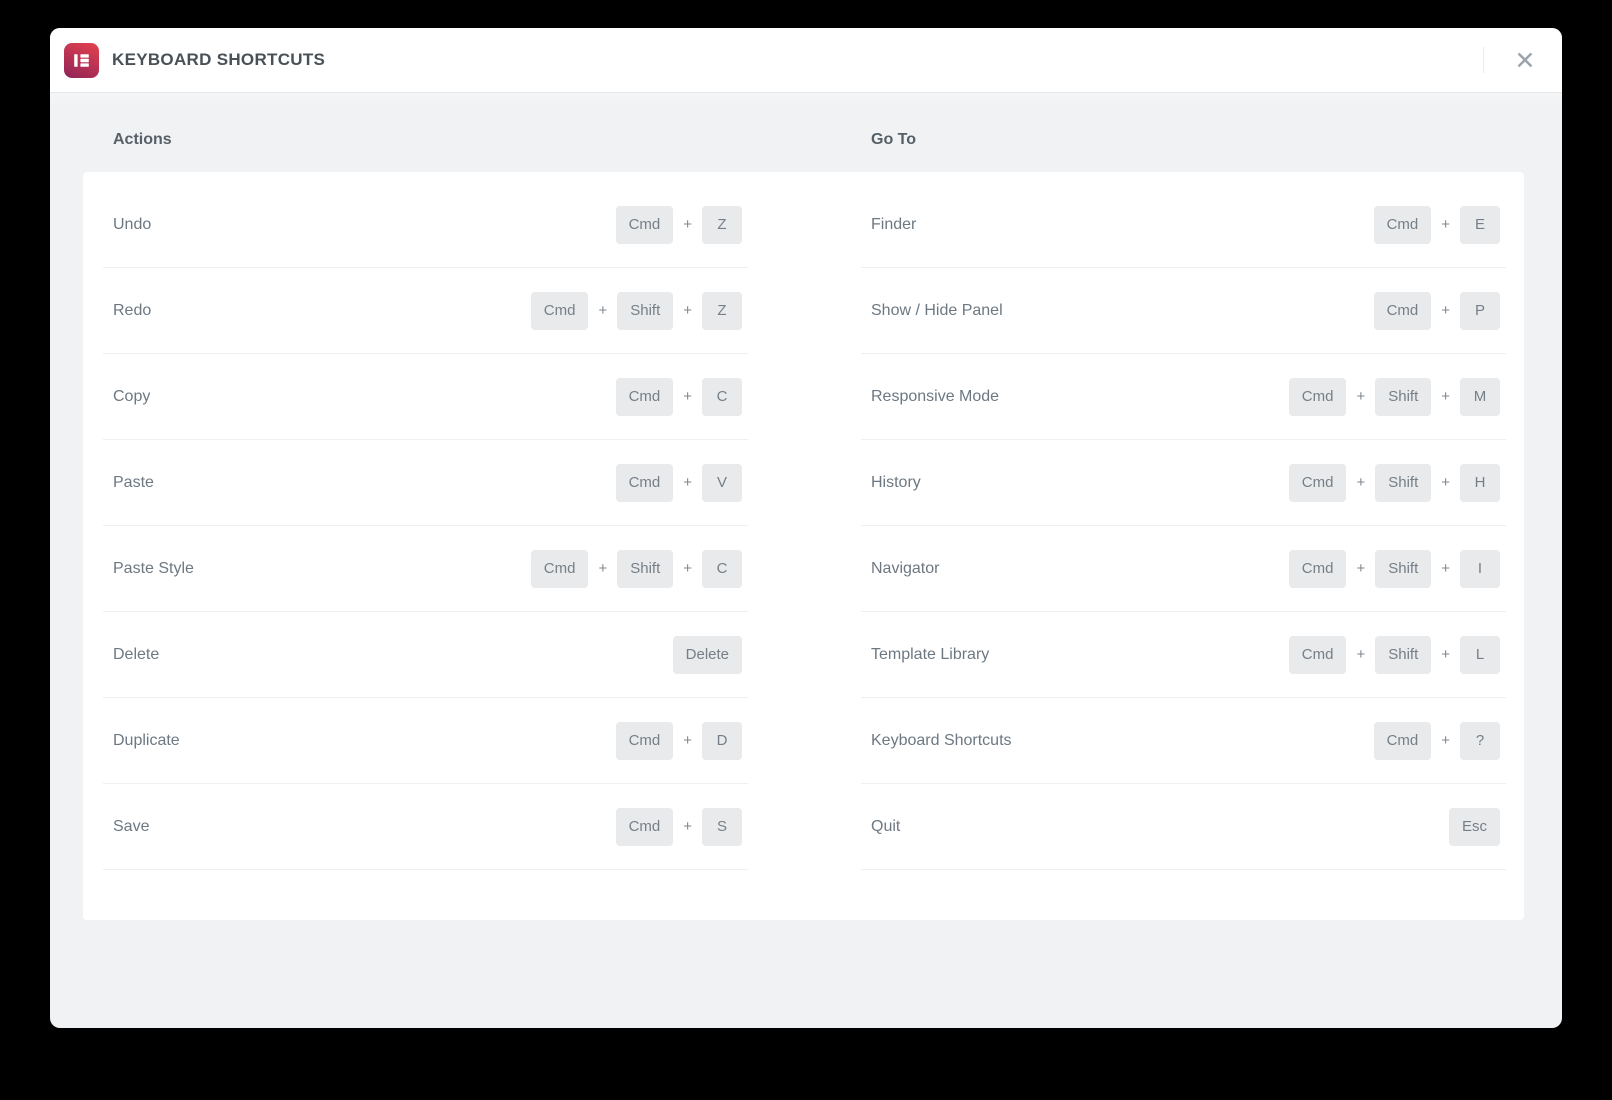 The width and height of the screenshot is (1612, 1100). I want to click on key-cap: H, so click(1480, 482).